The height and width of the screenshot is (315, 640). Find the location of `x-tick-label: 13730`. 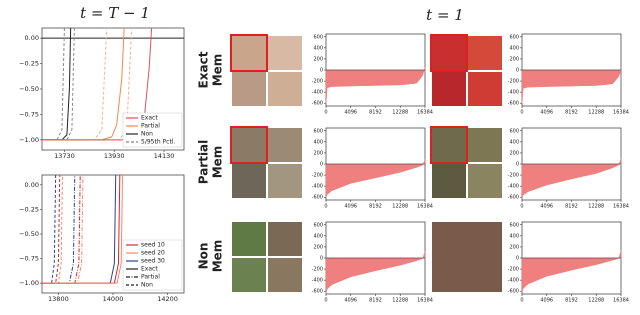

x-tick-label: 13730 is located at coordinates (64, 156).